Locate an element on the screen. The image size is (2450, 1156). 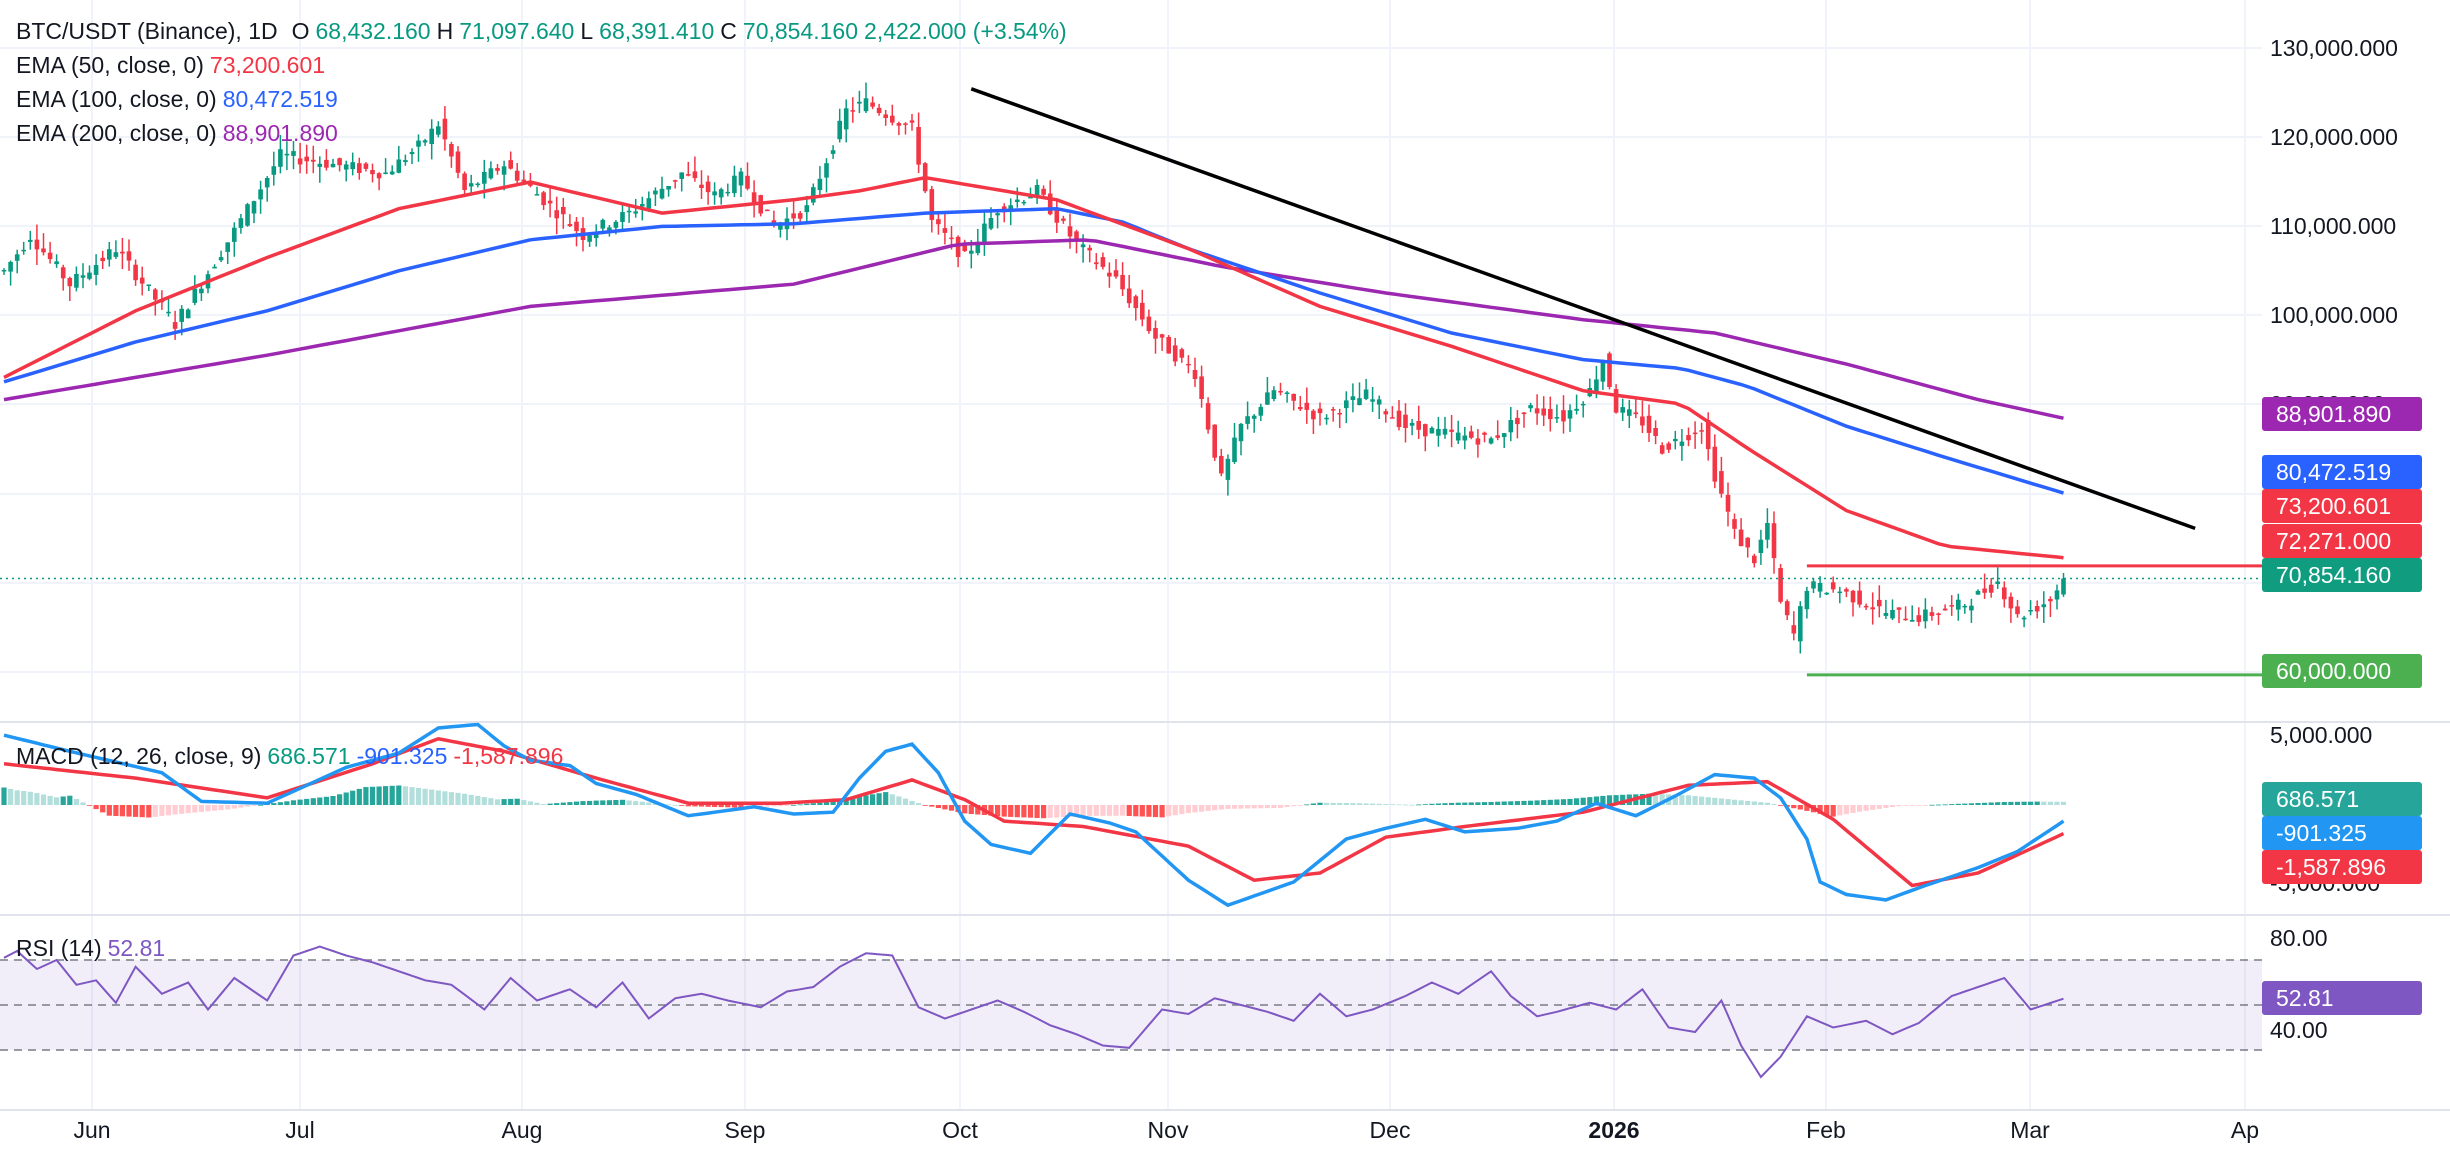
macd-signal-line is located at coordinates (1034, 812).